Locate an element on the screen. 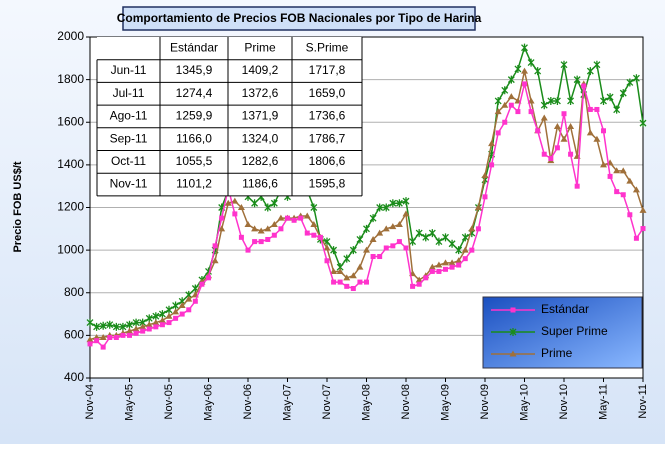  table-cell: 1055,5 is located at coordinates (194, 161).